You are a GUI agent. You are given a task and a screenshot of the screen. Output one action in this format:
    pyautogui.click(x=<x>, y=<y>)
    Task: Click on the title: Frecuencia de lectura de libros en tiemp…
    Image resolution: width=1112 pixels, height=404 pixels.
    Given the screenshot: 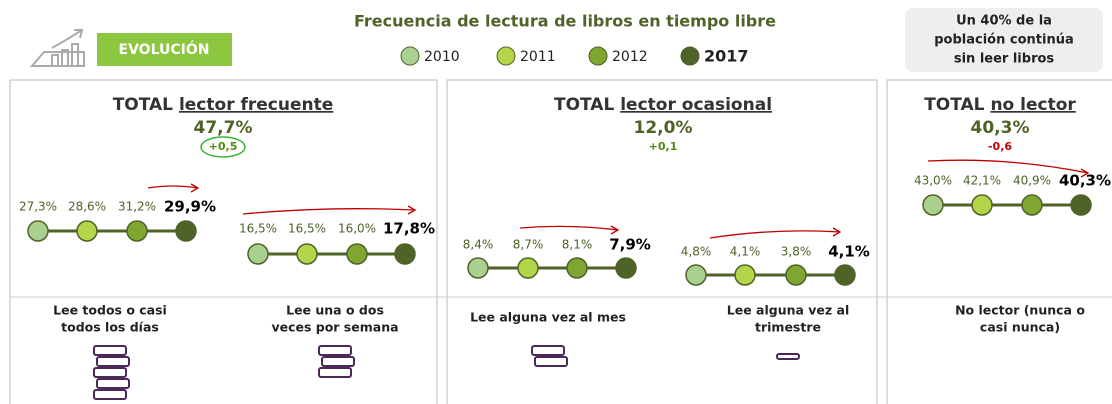 What is the action you would take?
    pyautogui.click(x=565, y=21)
    